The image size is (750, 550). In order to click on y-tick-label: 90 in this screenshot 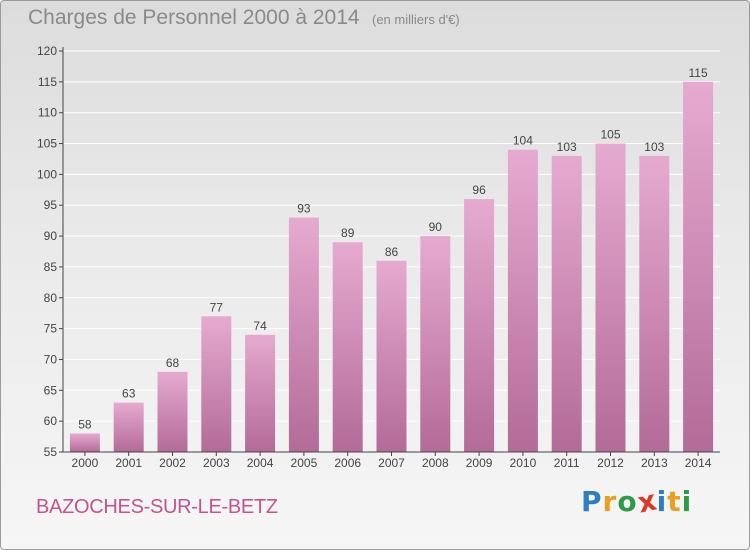, I will do `click(51, 236)`.